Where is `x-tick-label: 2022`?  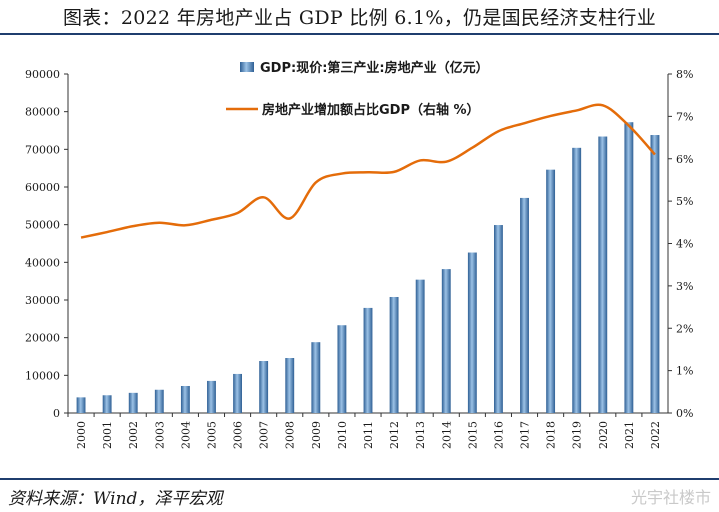
x-tick-label: 2022 is located at coordinates (655, 435).